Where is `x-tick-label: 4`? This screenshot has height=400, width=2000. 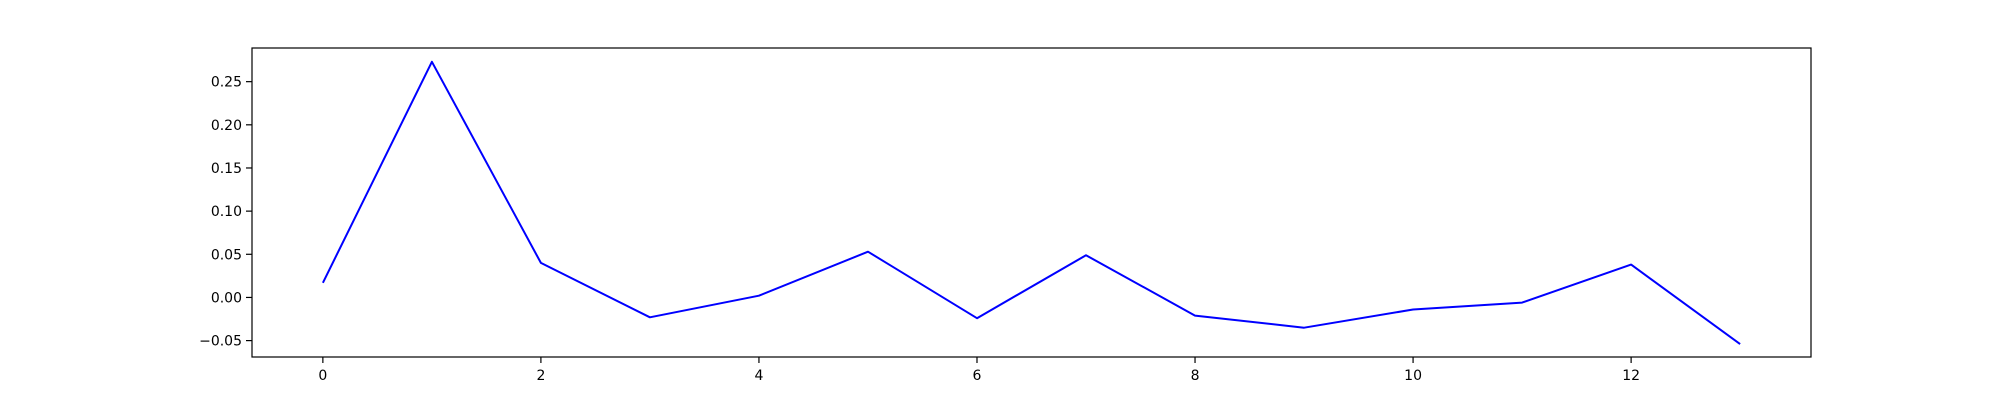 x-tick-label: 4 is located at coordinates (758, 376).